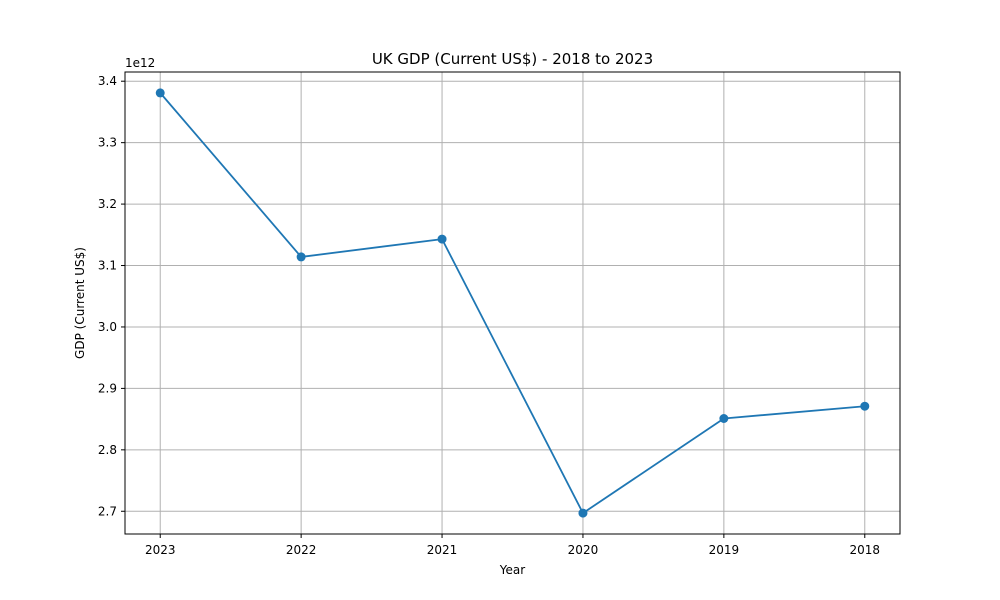  Describe the element at coordinates (160, 550) in the screenshot. I see `x-tick-label: 2023` at that location.